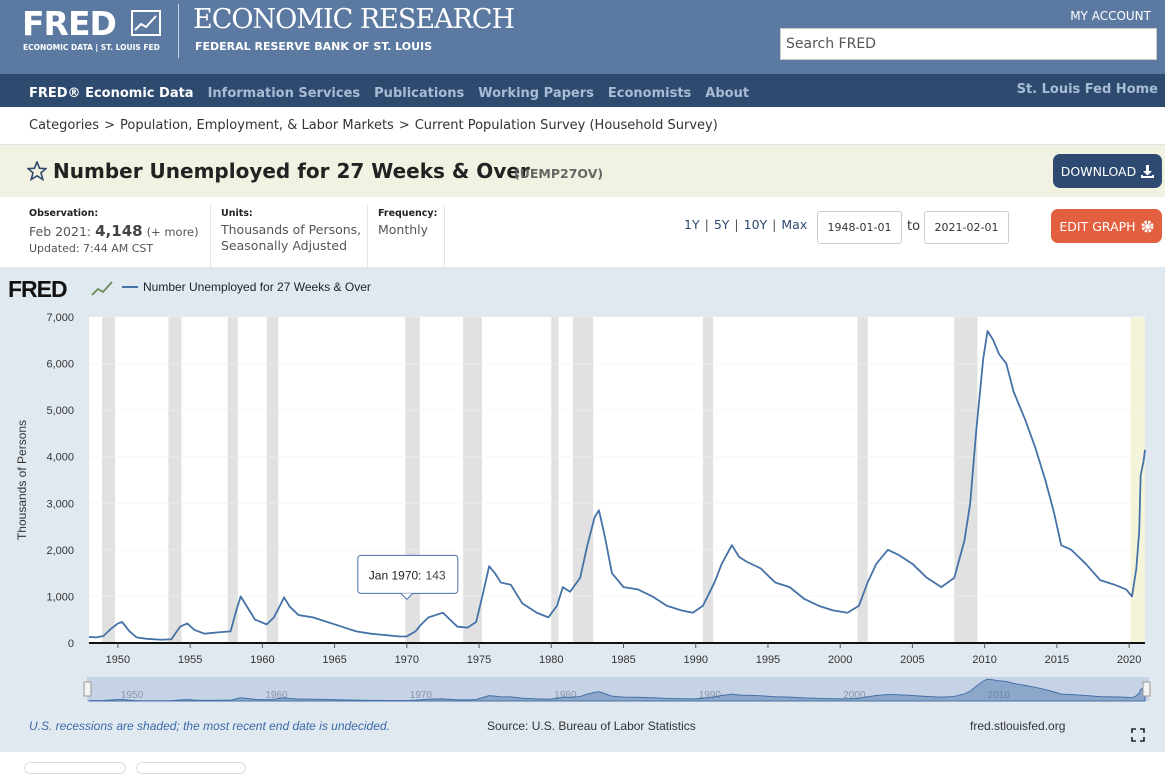 The image size is (1165, 774). What do you see at coordinates (966, 227) in the screenshot?
I see `end-date: 2021-02-01` at bounding box center [966, 227].